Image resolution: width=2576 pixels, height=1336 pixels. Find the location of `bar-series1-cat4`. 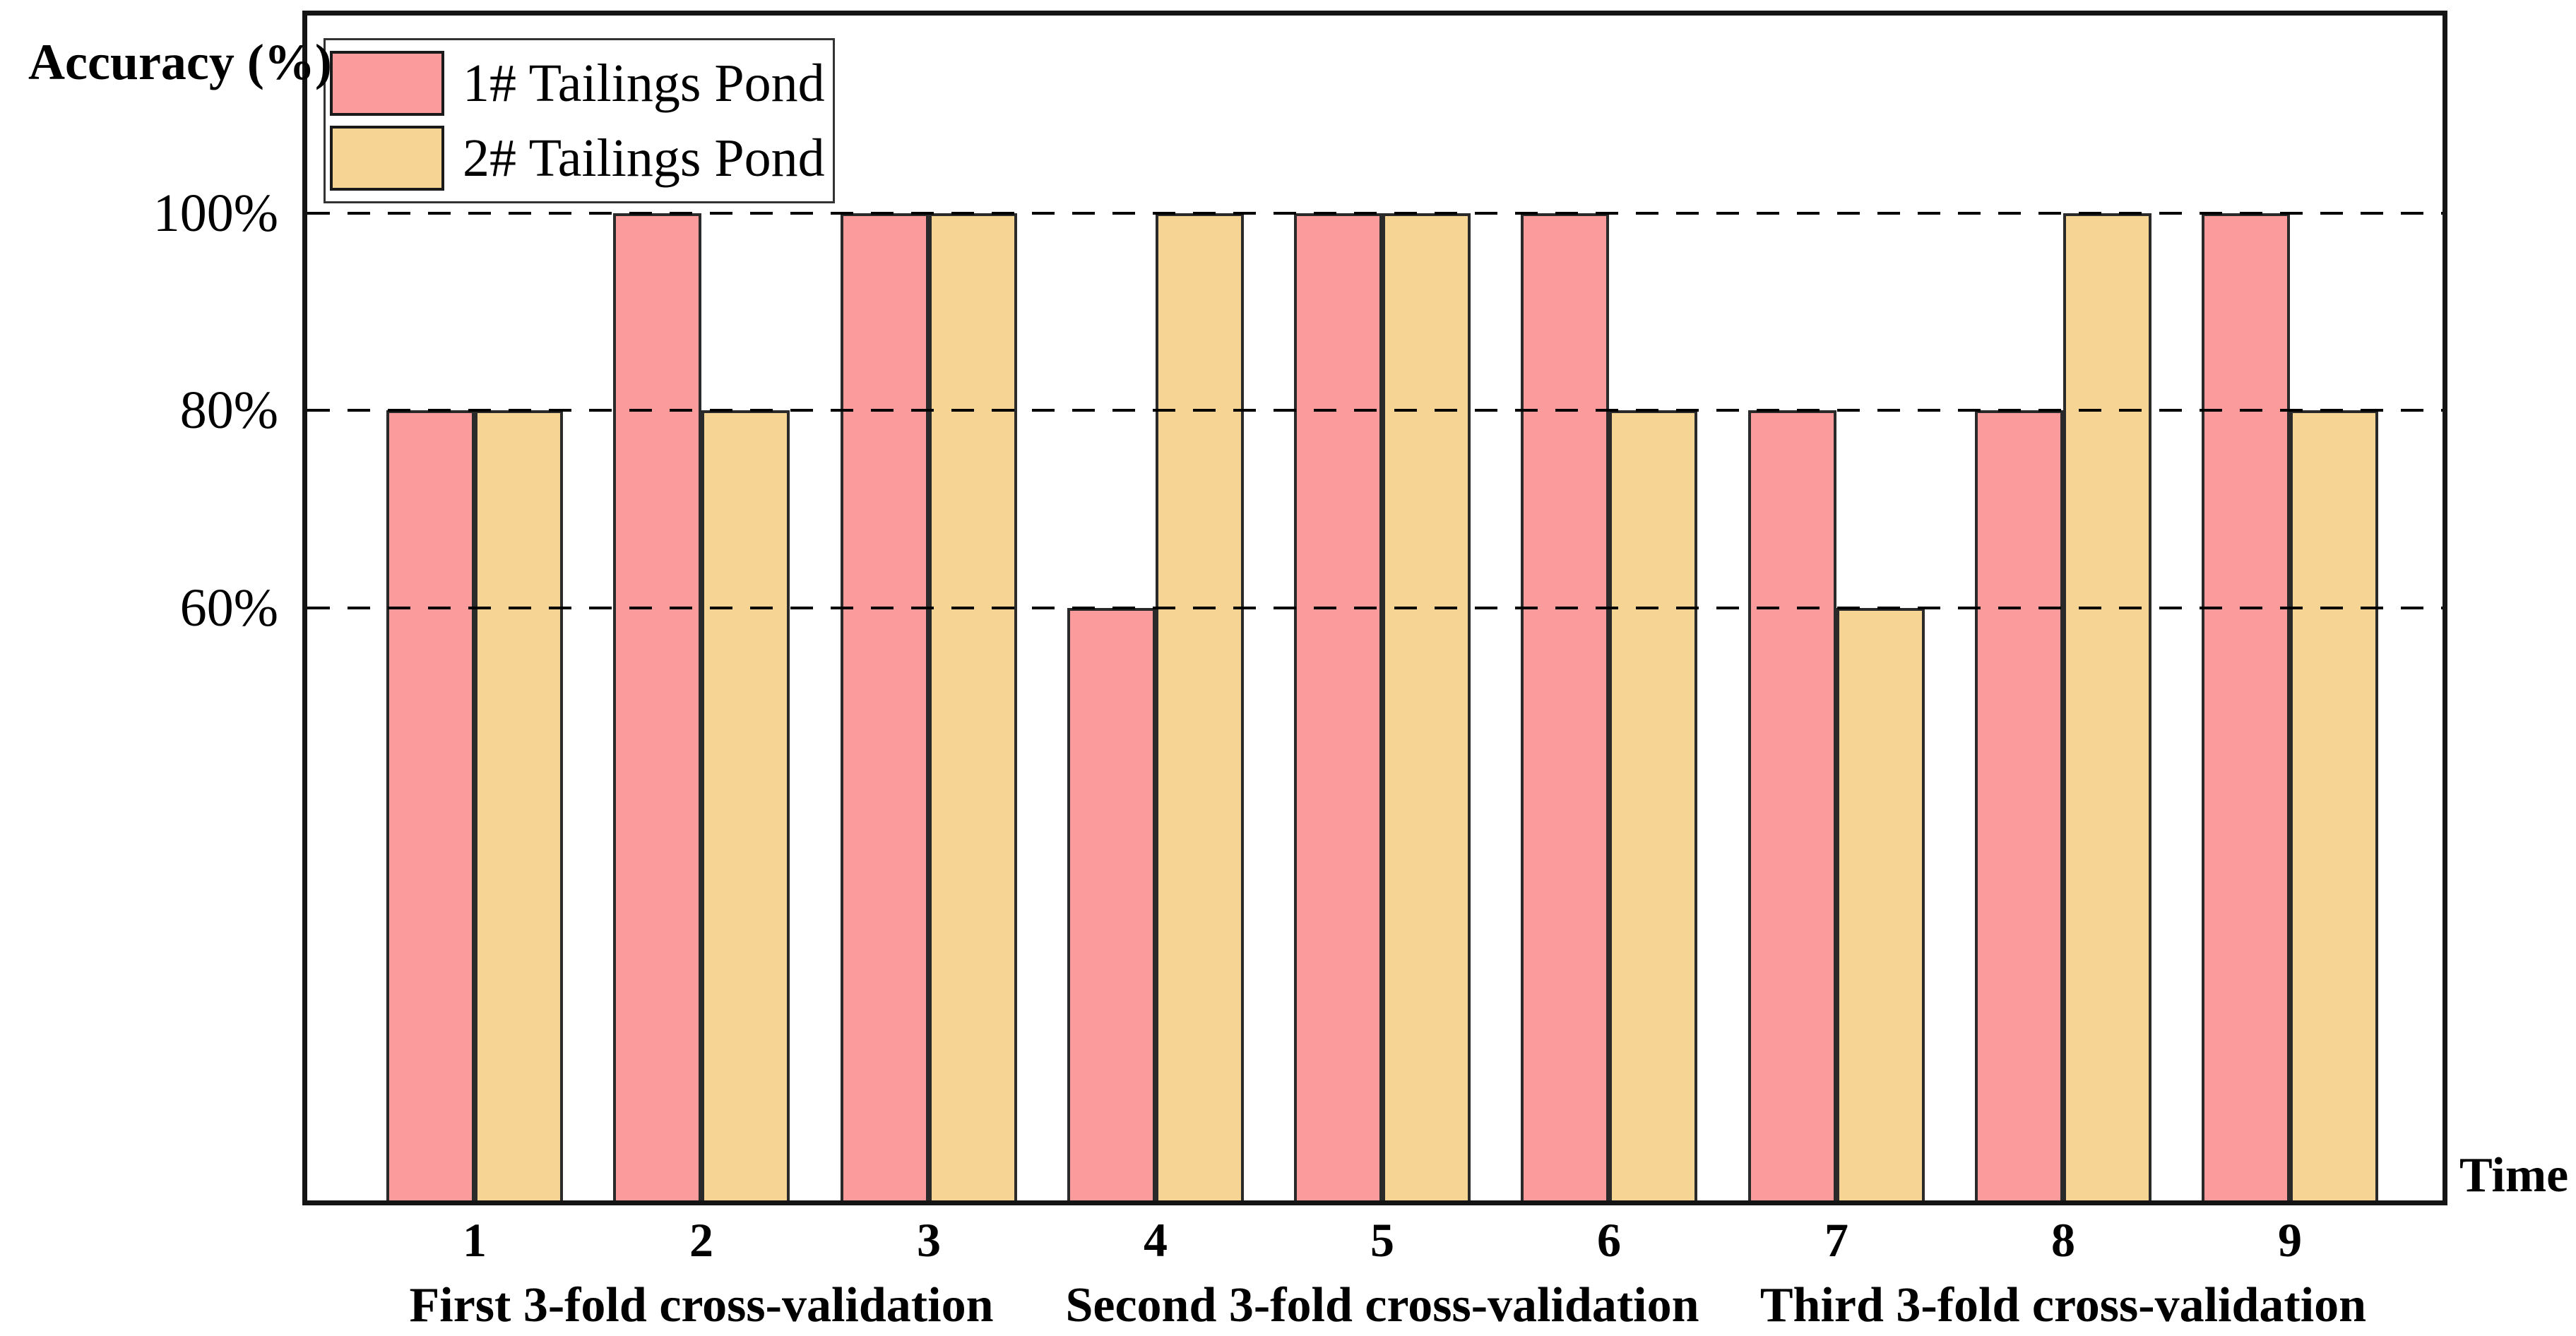

bar-series1-cat4 is located at coordinates (1111, 904).